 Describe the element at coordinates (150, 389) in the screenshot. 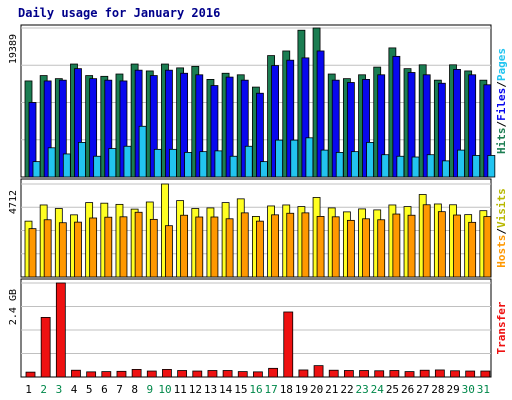

I see `day-label-9: 9` at that location.